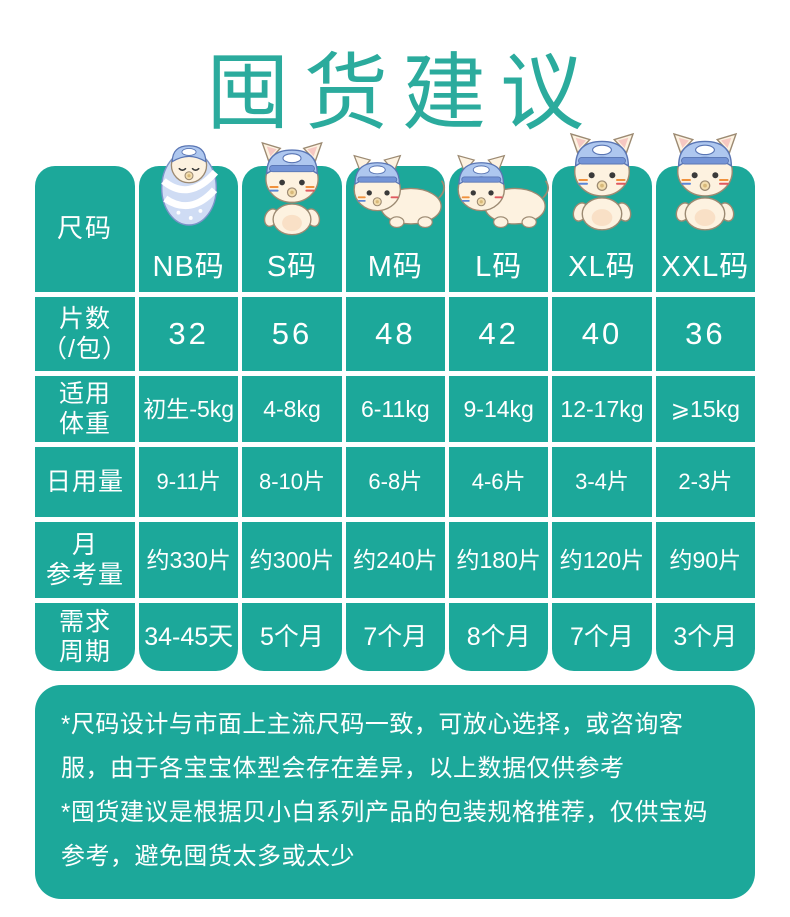  What do you see at coordinates (384, 834) in the screenshot?
I see `footnote-text: *囤货建议是根据贝小白系列产品的包装规格推荐，仅供宝妈参考，避免囤货太多或太少` at bounding box center [384, 834].